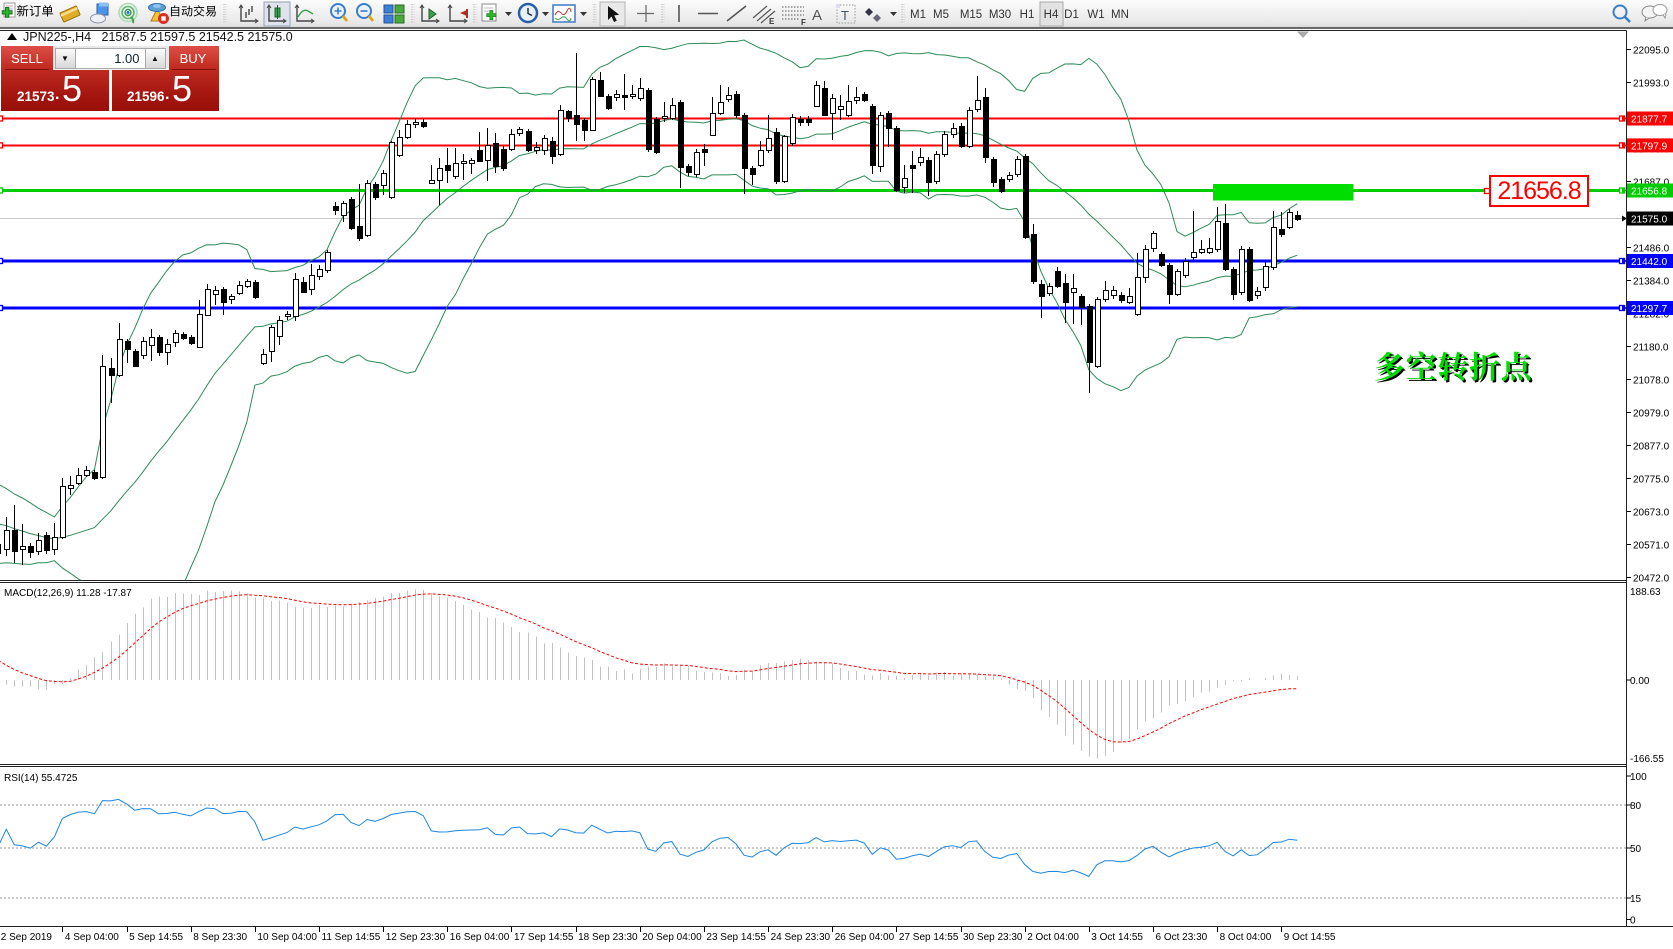 This screenshot has height=949, width=1673. I want to click on svg-text: MN, so click(1120, 15).